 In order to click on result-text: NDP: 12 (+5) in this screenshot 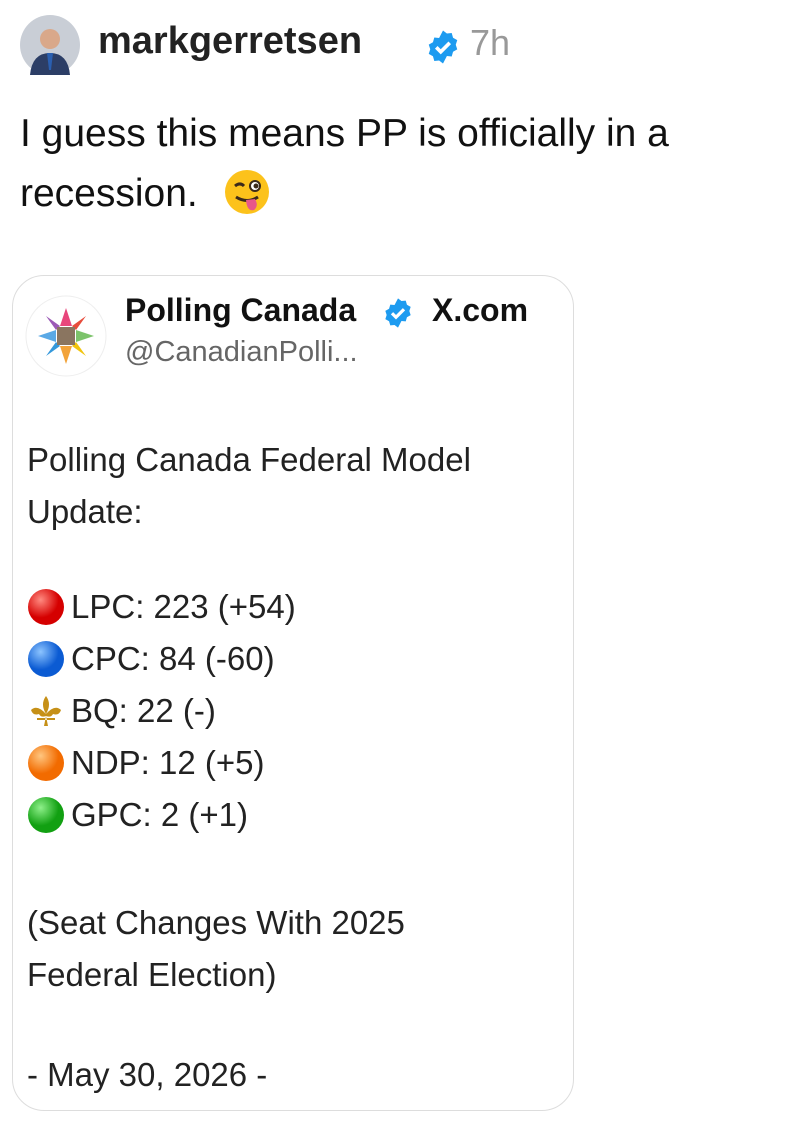, I will do `click(168, 762)`.